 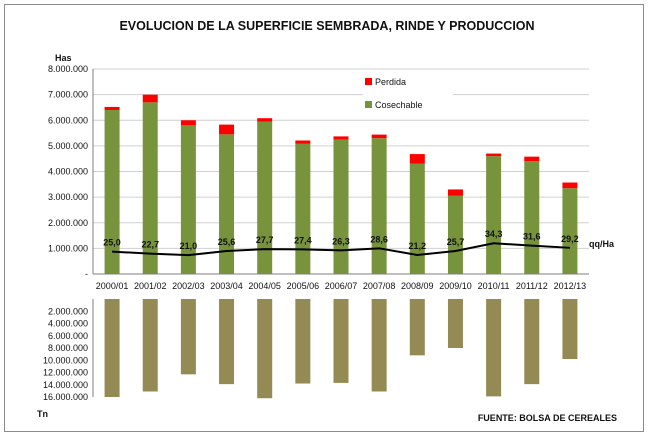 What do you see at coordinates (264, 286) in the screenshot?
I see `category-label: 2004/05` at bounding box center [264, 286].